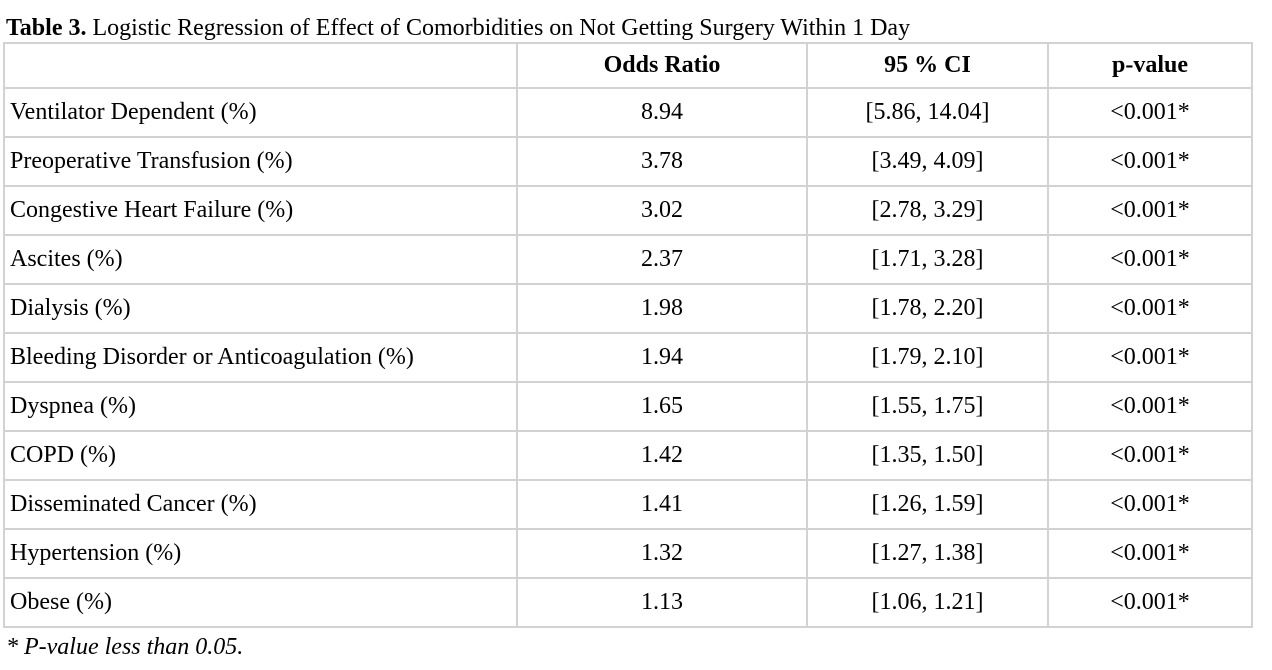 The width and height of the screenshot is (1272, 670). What do you see at coordinates (927, 65) in the screenshot?
I see `header-cell-ci: 95 % CI` at bounding box center [927, 65].